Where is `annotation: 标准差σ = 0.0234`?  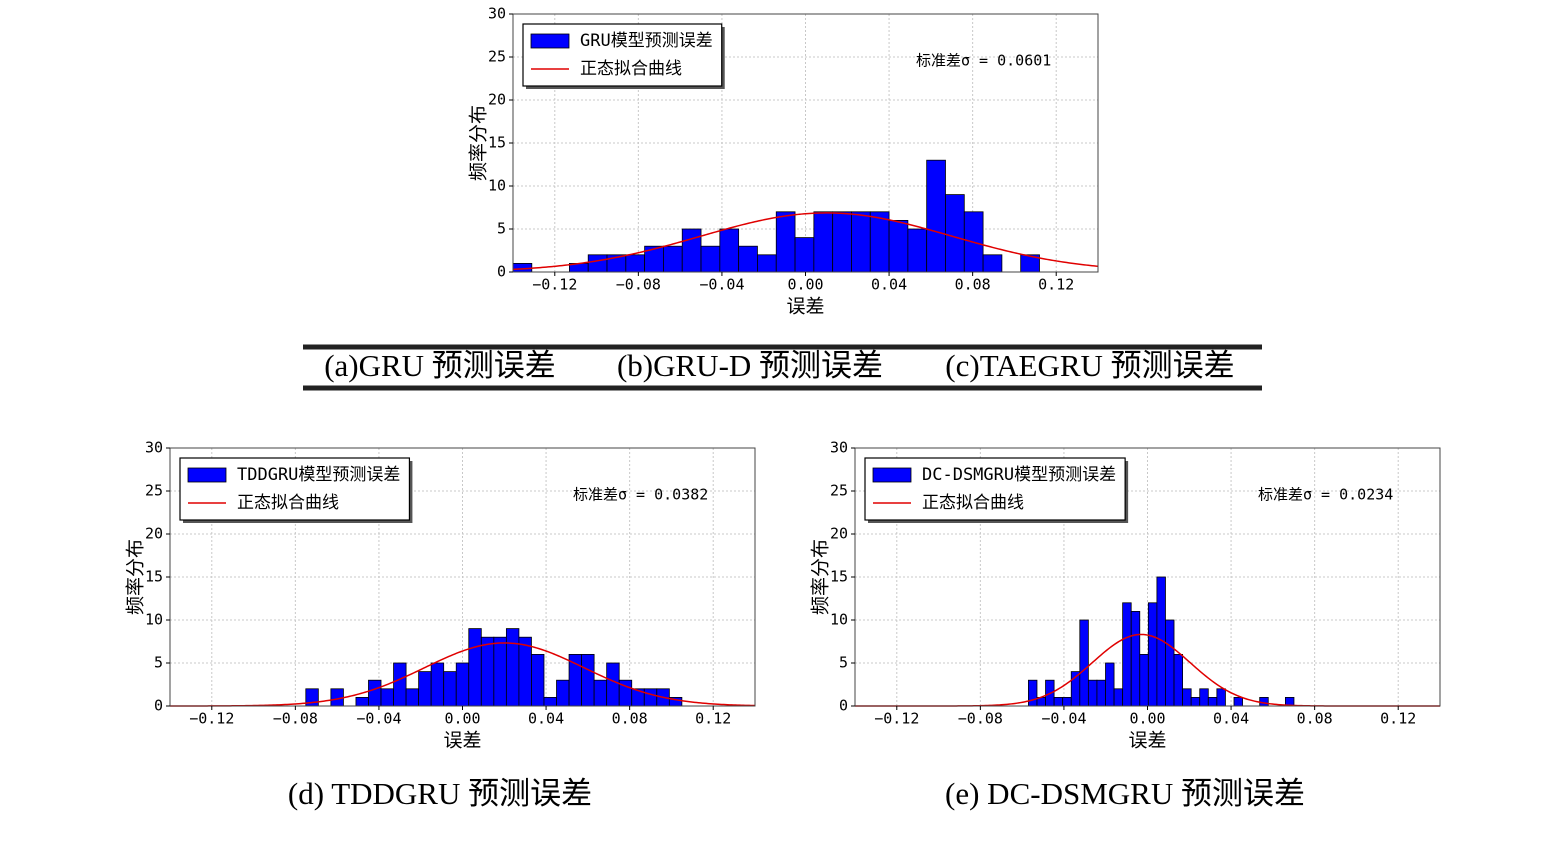
annotation: 标准差σ = 0.0234 is located at coordinates (1325, 495).